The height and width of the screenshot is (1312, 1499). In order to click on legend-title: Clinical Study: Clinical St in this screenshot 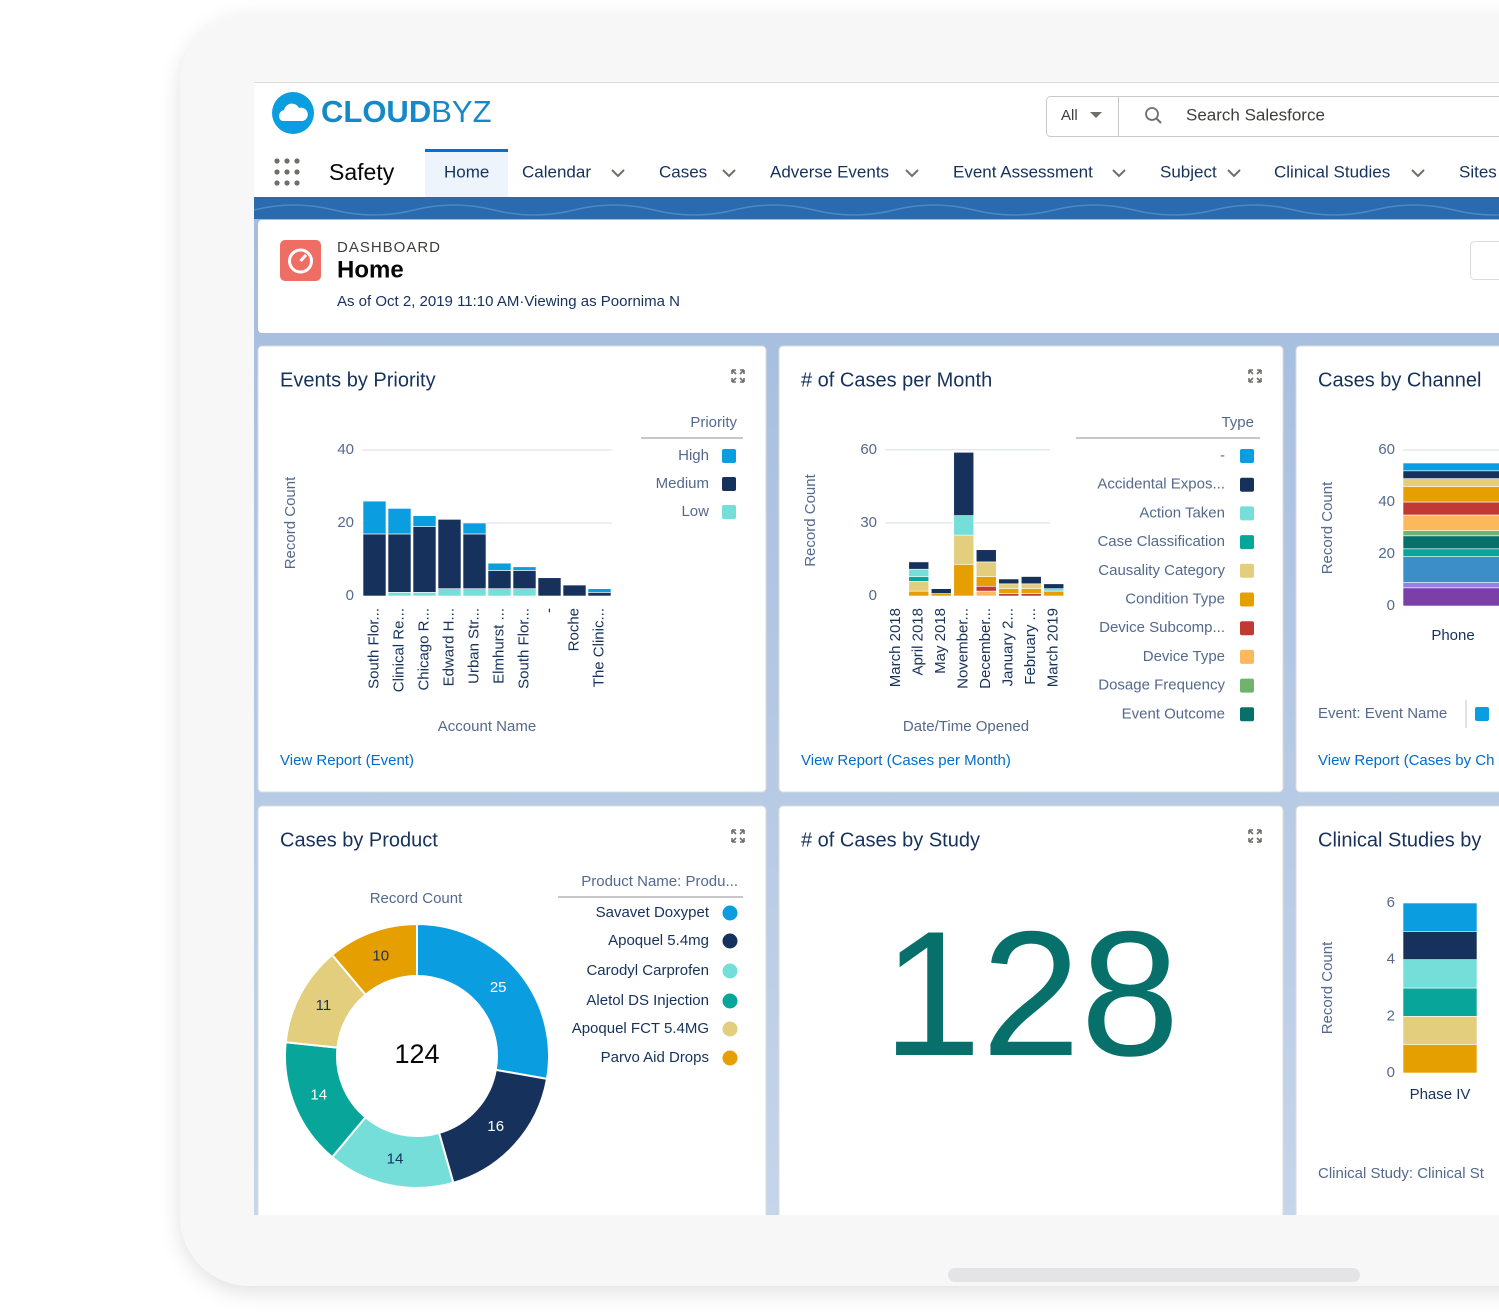, I will do `click(1401, 1173)`.